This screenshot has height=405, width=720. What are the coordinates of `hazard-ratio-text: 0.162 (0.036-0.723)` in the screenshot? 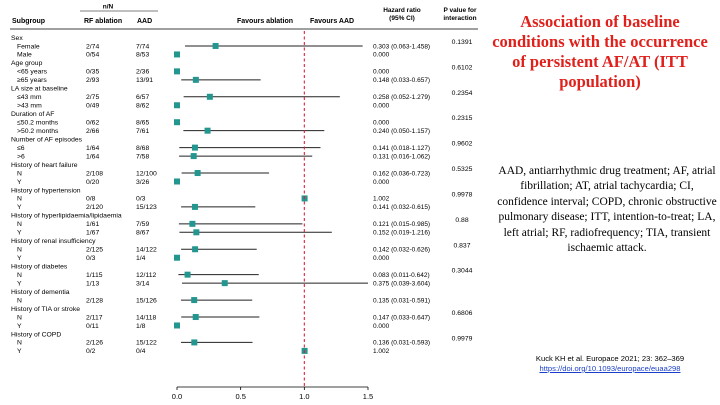 It's located at (401, 173).